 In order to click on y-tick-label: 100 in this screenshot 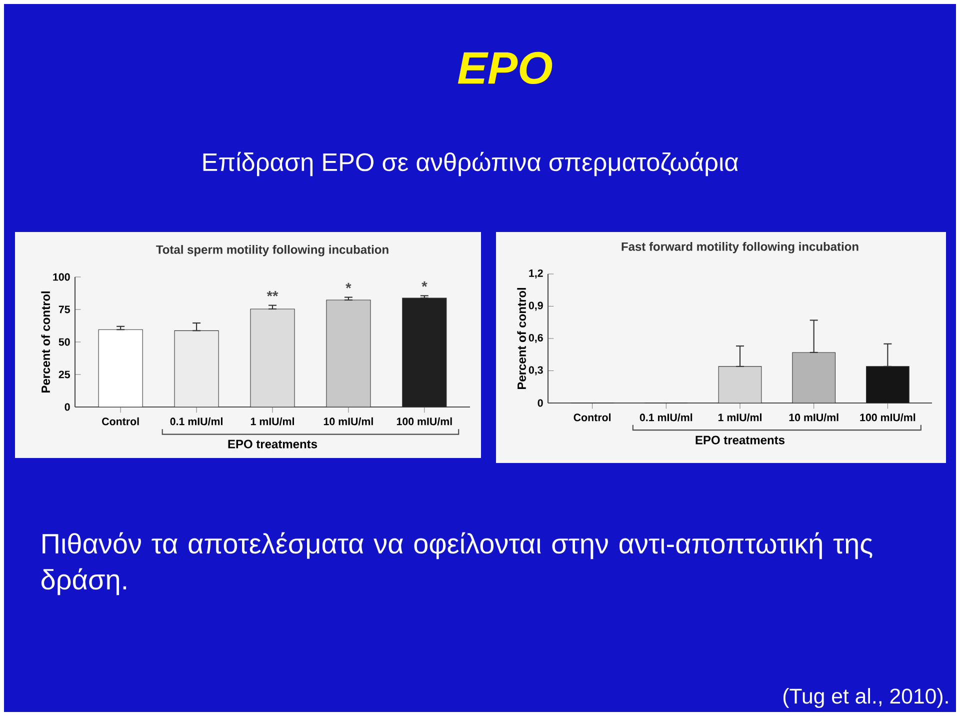, I will do `click(61, 277)`.